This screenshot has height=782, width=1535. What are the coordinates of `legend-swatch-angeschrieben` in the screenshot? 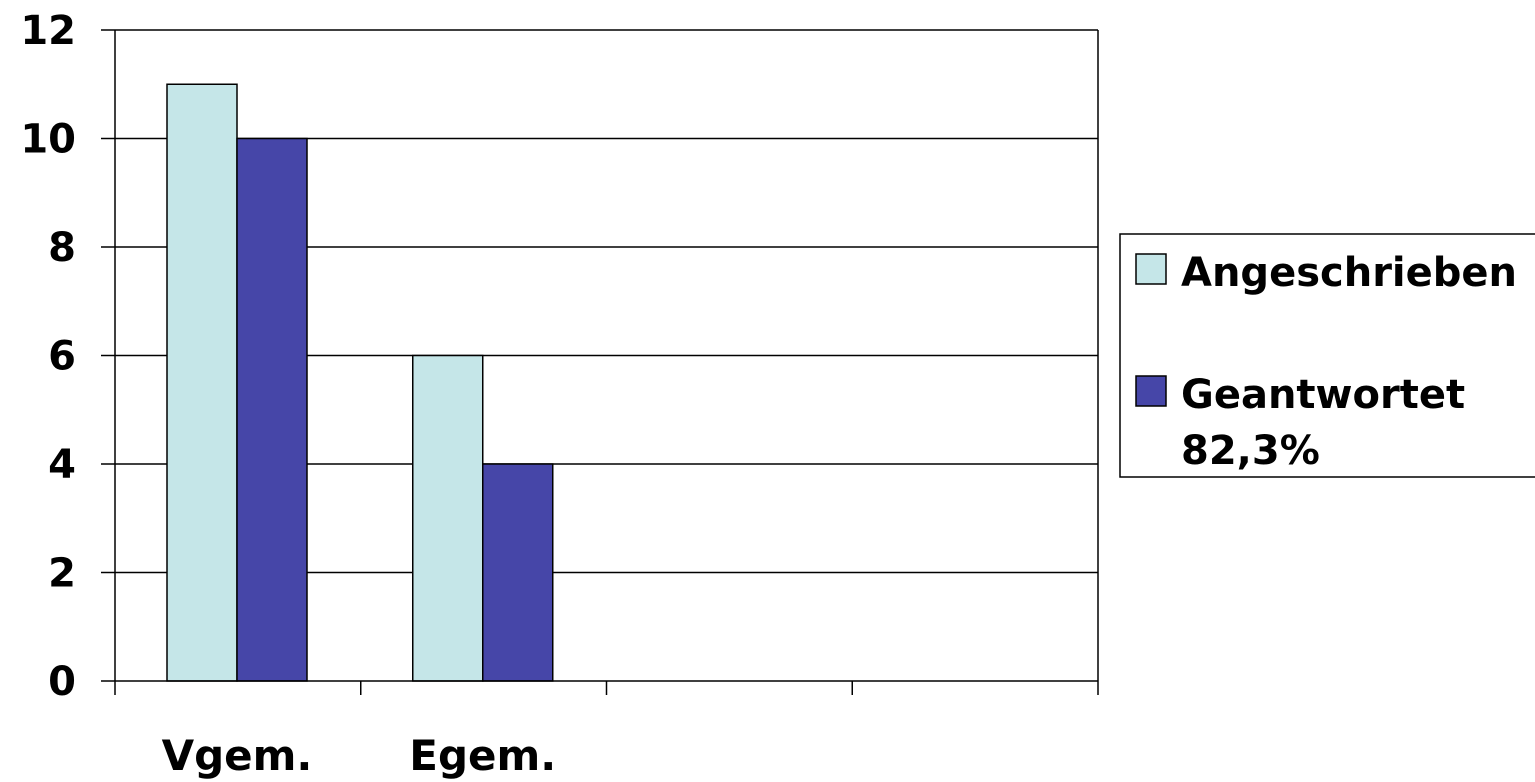 It's located at (1151, 269).